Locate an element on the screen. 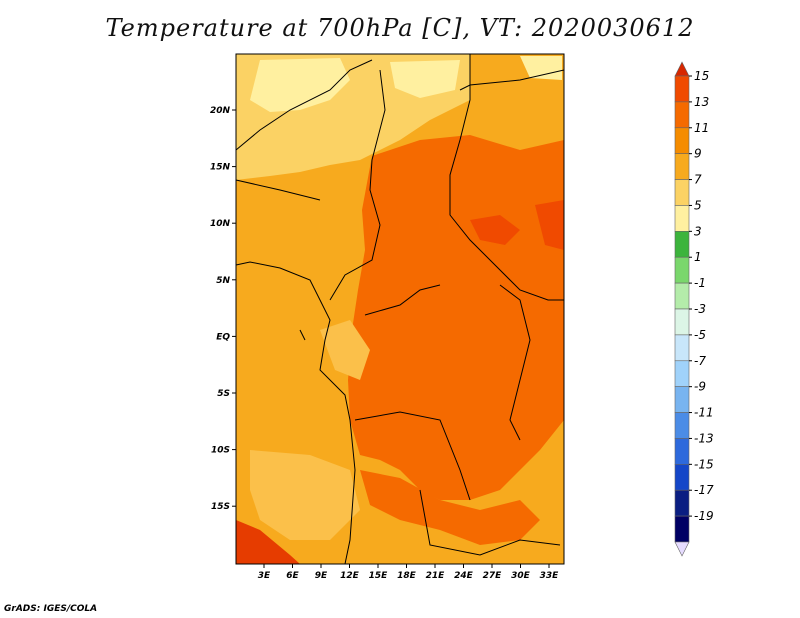 The image size is (800, 618). x-tick-label: 24E is located at coordinates (464, 576).